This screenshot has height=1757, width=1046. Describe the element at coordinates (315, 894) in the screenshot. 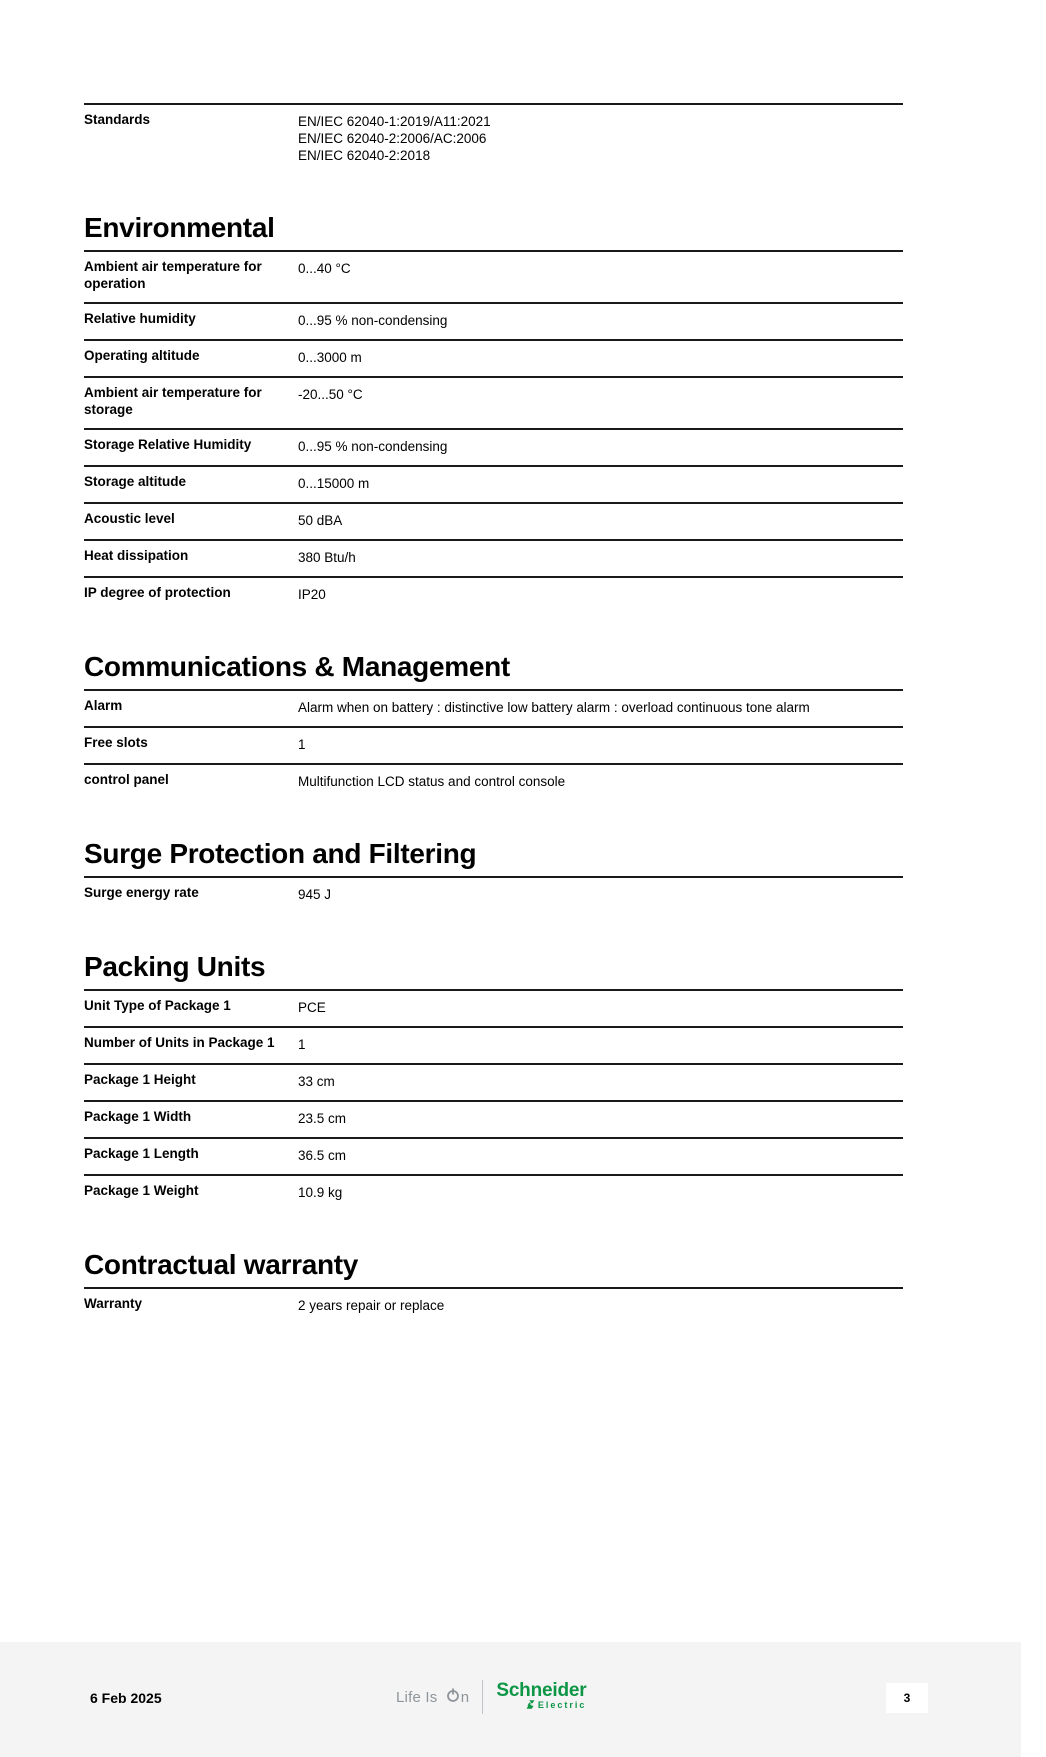

I see `value-line: 945 J` at that location.